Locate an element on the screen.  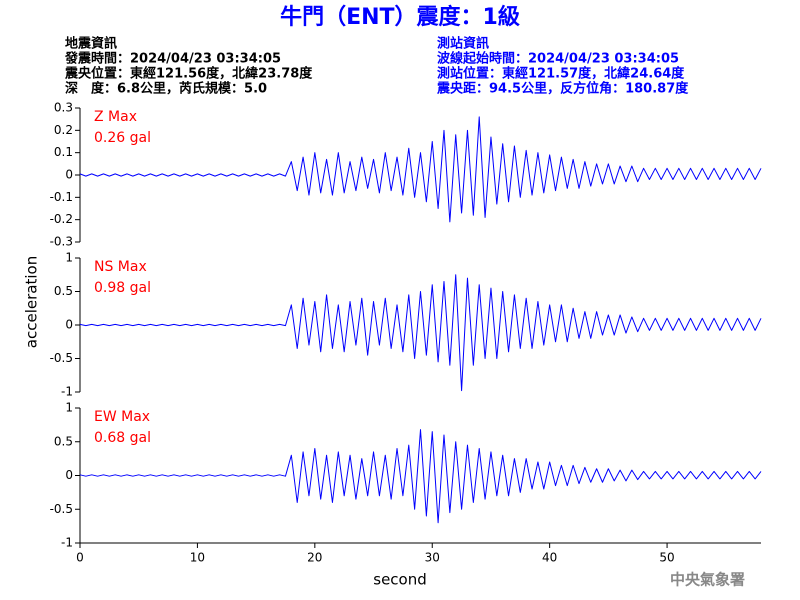
y-tick-label: 0.2 is located at coordinates (63, 130).